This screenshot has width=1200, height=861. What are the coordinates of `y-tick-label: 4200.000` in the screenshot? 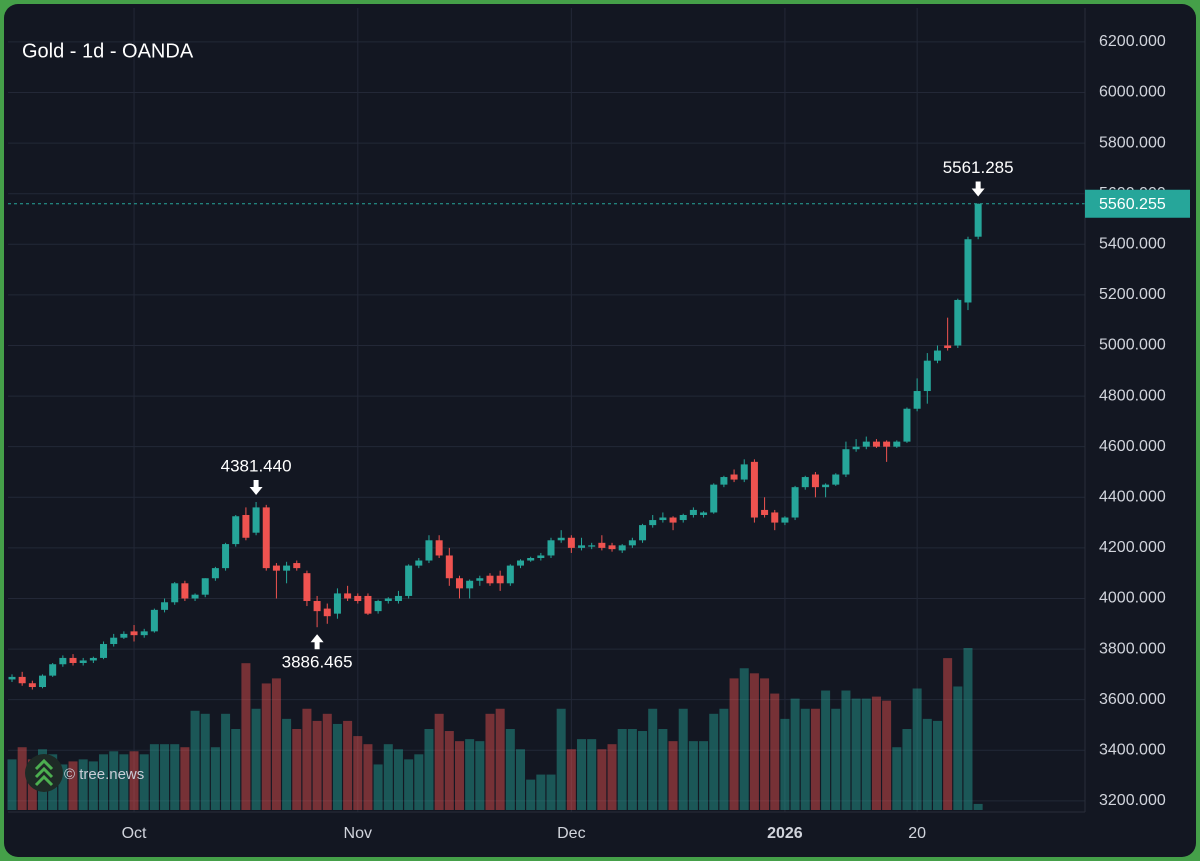 It's located at (1132, 547).